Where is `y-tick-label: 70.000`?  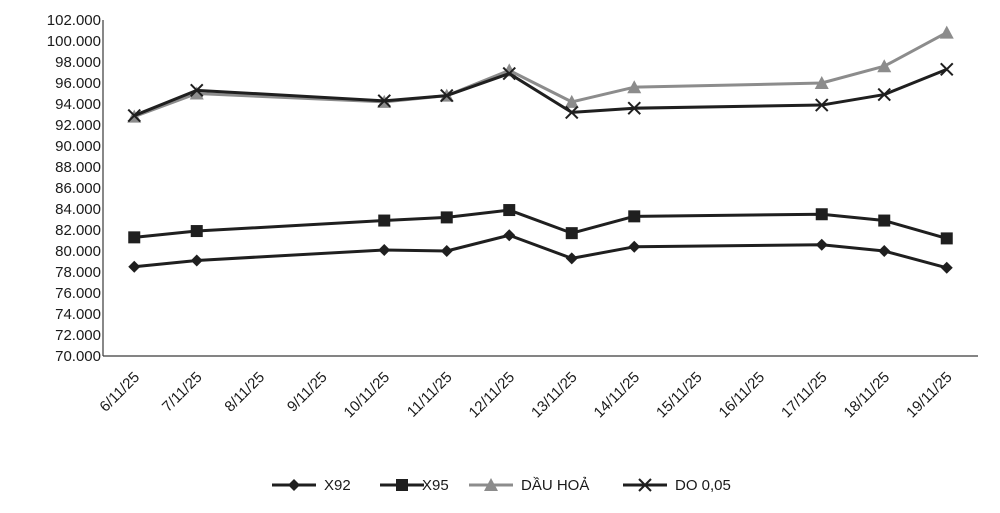 y-tick-label: 70.000 is located at coordinates (78, 356).